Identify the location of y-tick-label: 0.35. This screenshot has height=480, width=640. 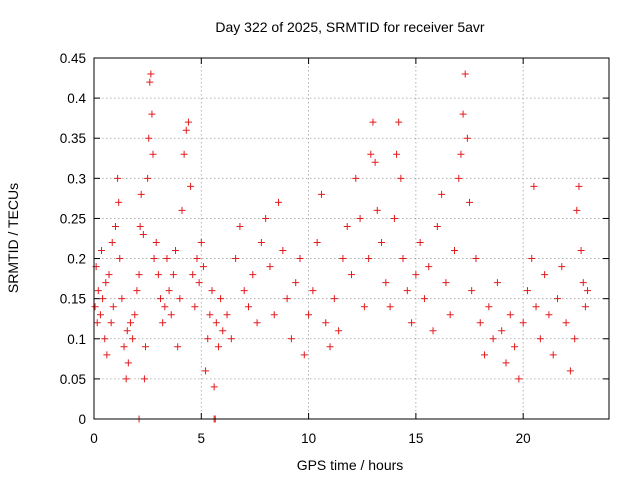
(73, 138).